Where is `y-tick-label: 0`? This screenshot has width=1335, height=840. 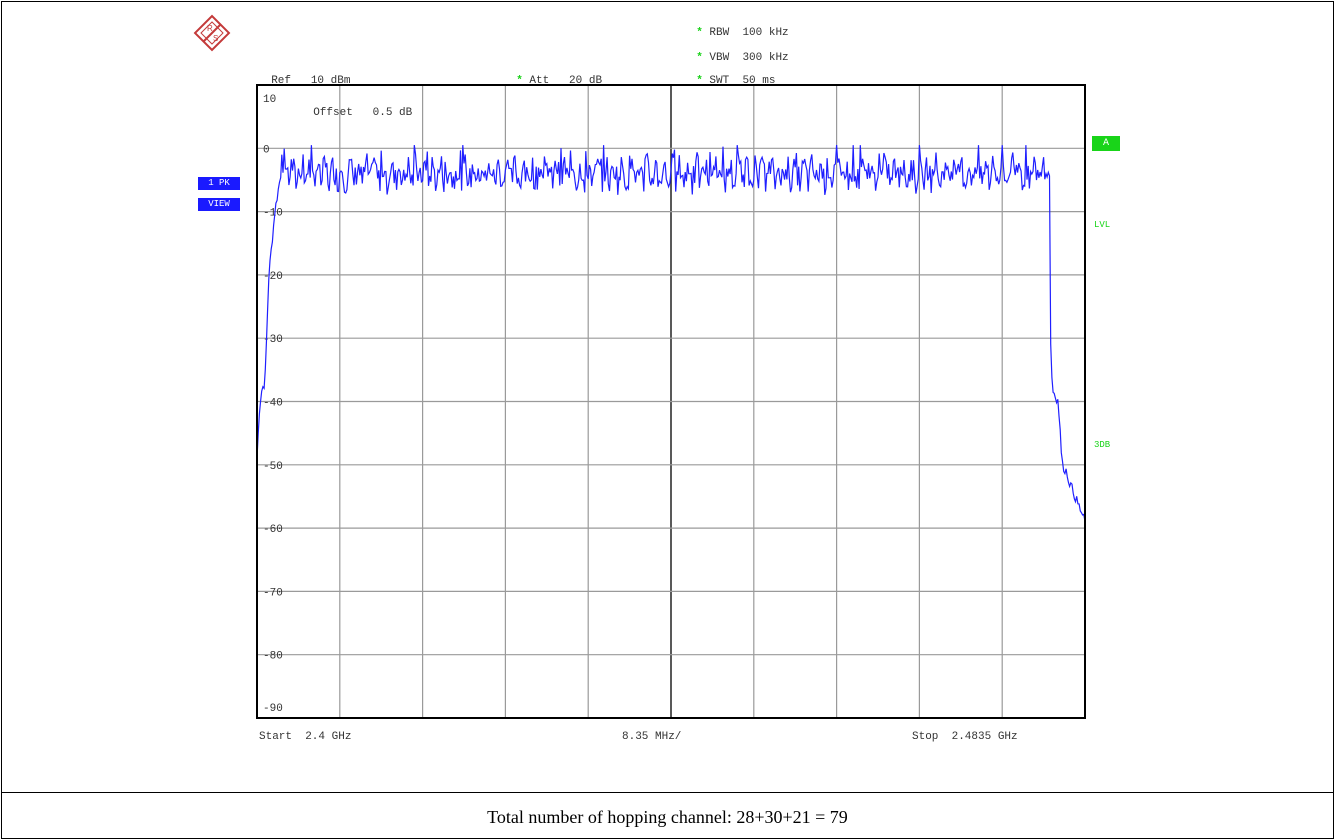
y-tick-label: 0 is located at coordinates (266, 150).